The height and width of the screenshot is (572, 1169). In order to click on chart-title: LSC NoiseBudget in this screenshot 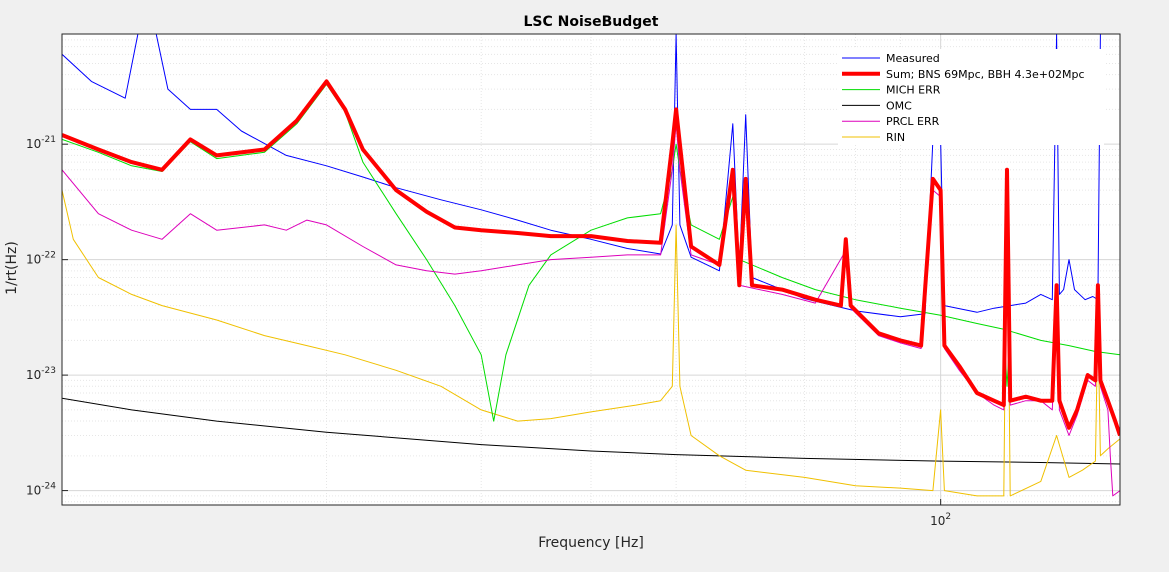, I will do `click(591, 22)`.